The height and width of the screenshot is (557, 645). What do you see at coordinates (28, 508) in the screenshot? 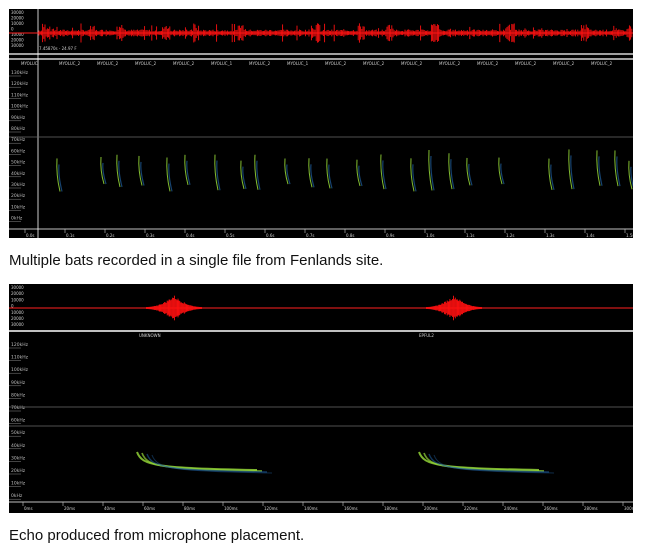
I see `time-tick-label: 0ms` at bounding box center [28, 508].